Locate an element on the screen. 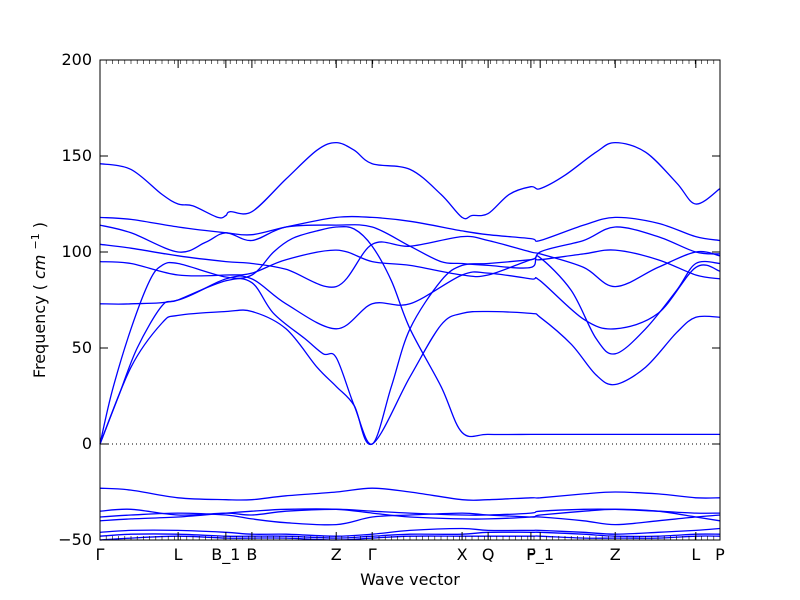 The image size is (800, 600). x-tick-label: P is located at coordinates (720, 554).